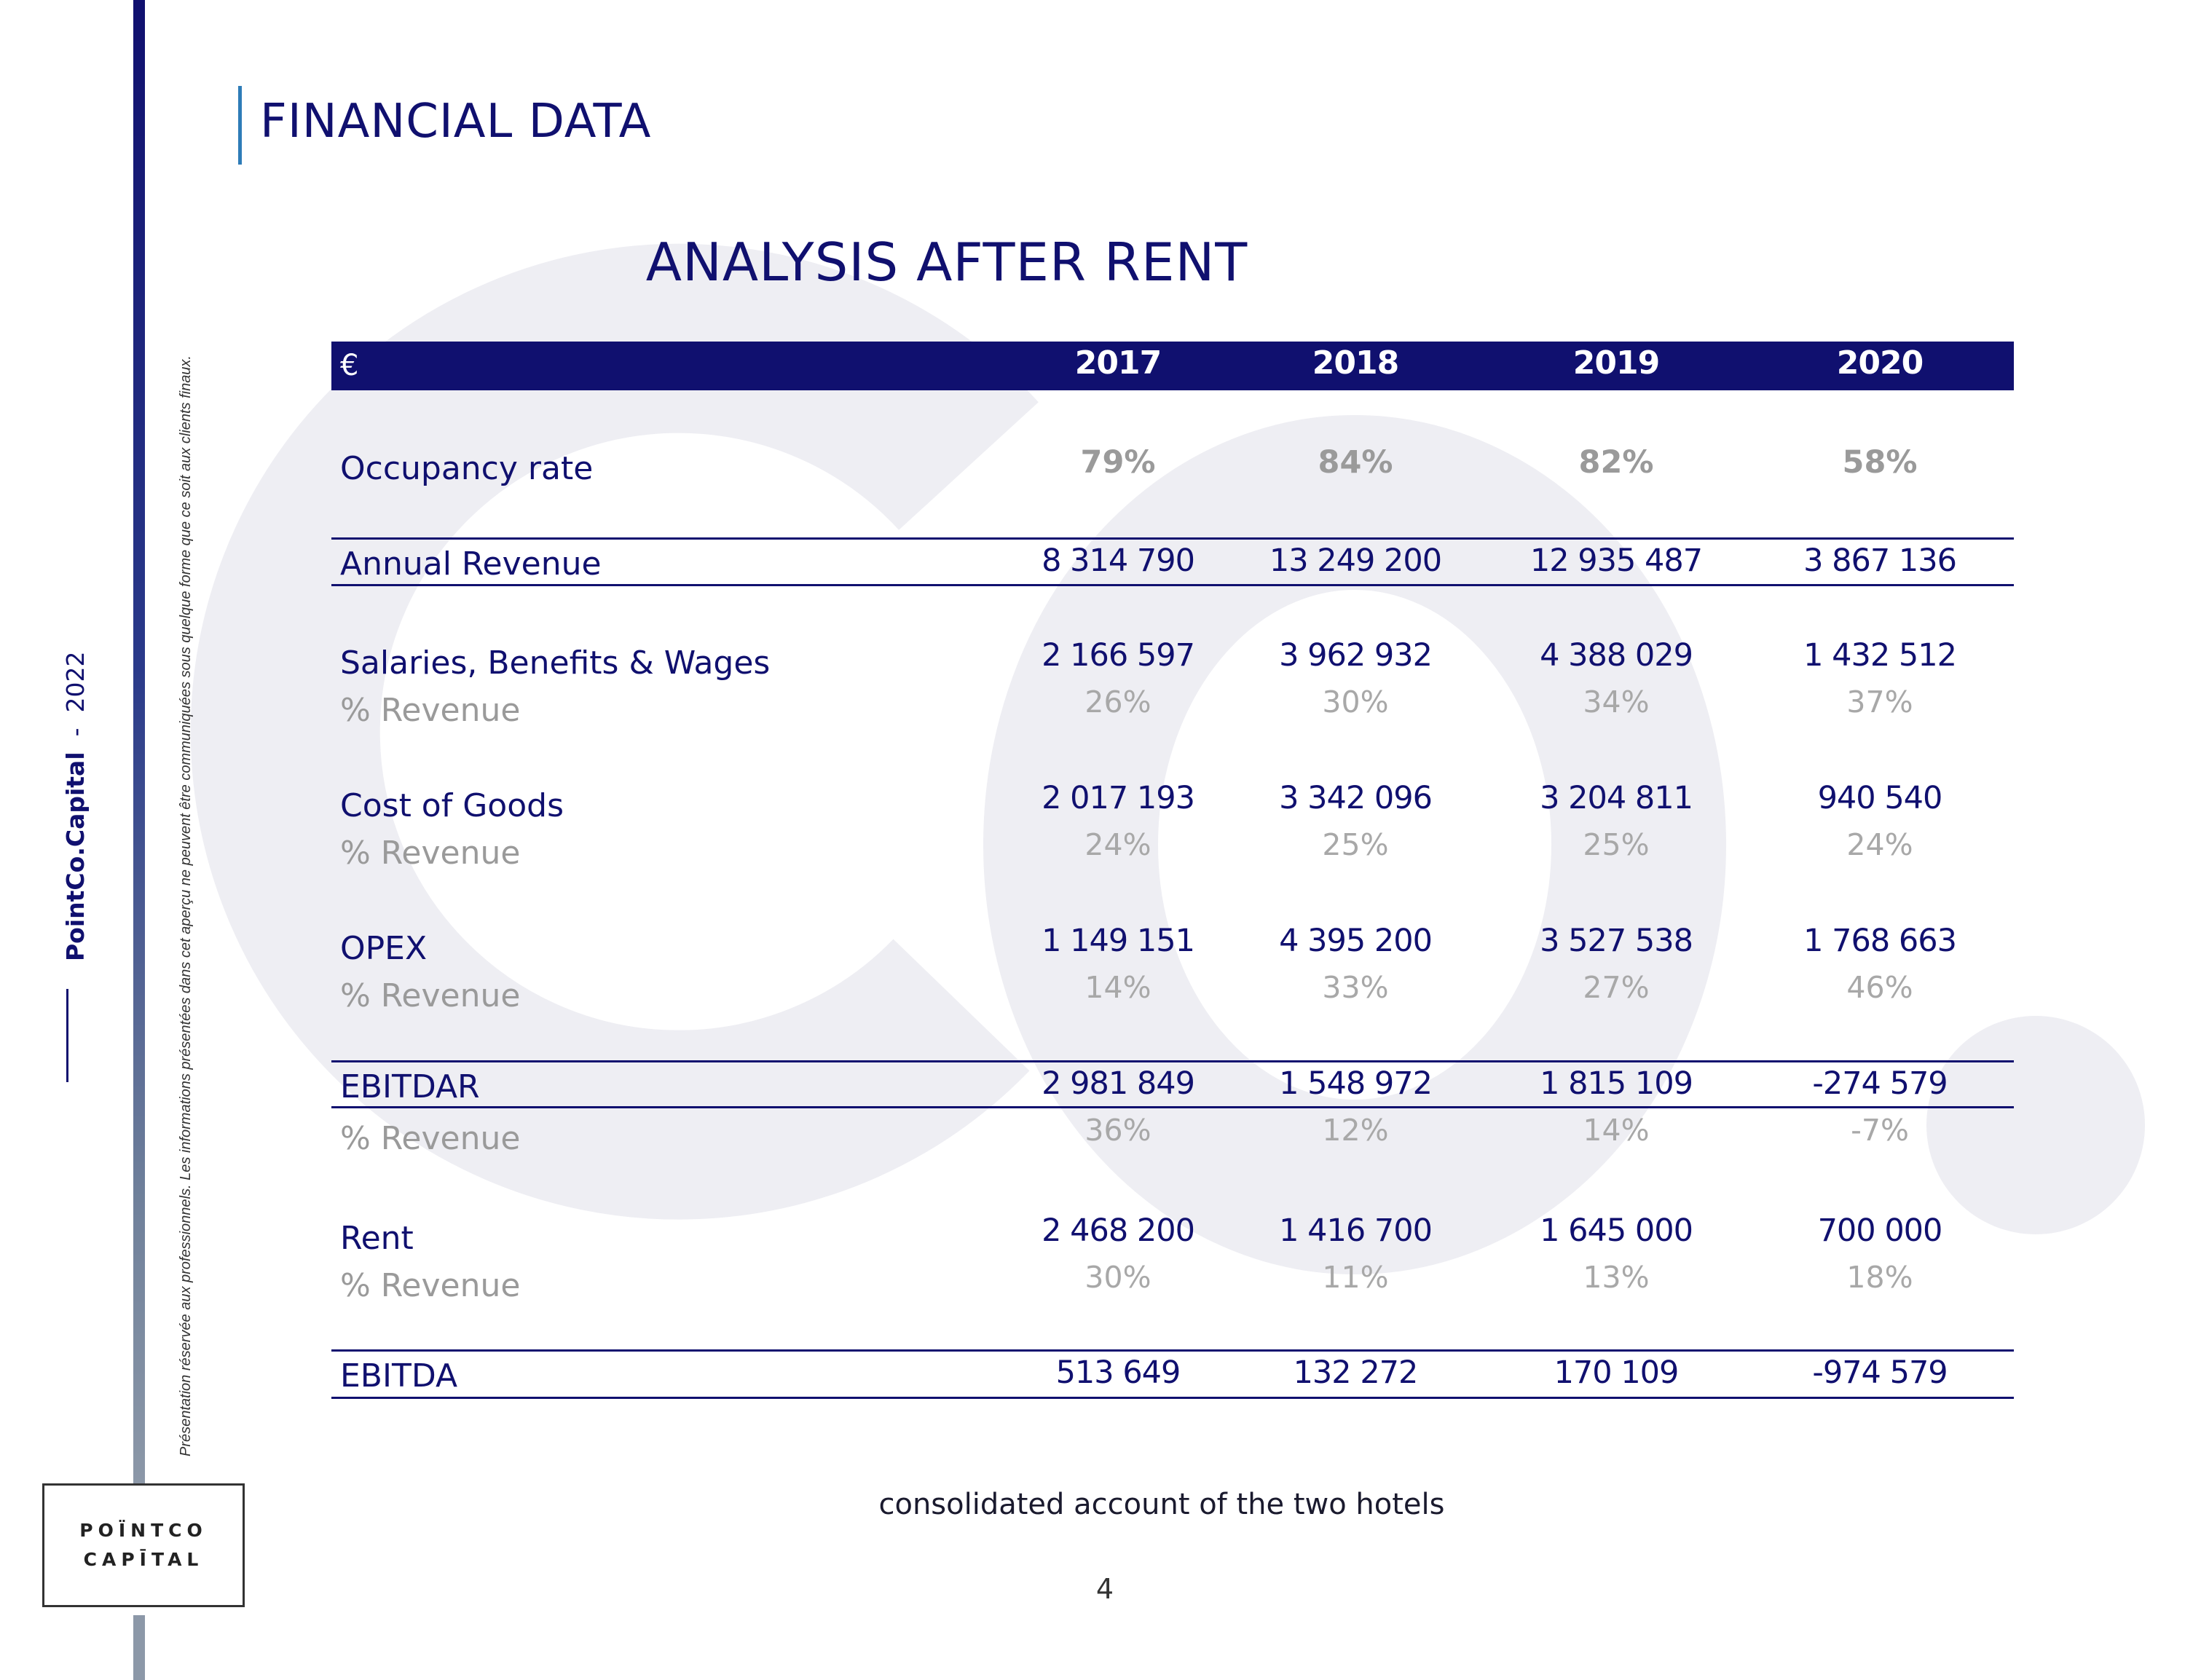  Describe the element at coordinates (1880, 462) in the screenshot. I see `occupancy-value: 58%` at that location.